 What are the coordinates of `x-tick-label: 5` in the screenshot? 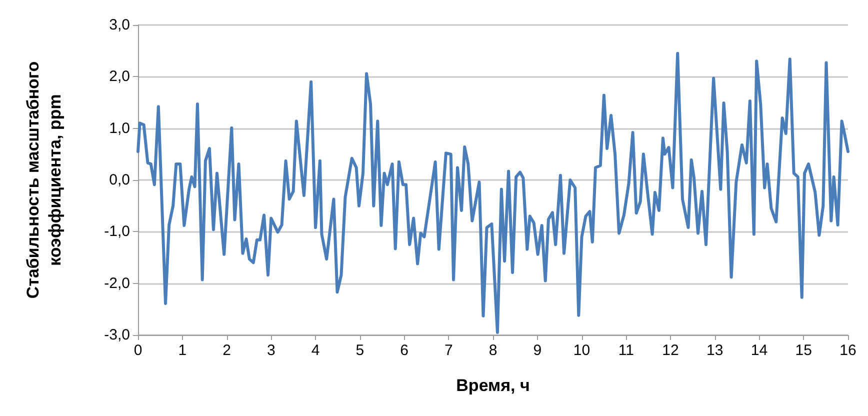 It's located at (360, 350).